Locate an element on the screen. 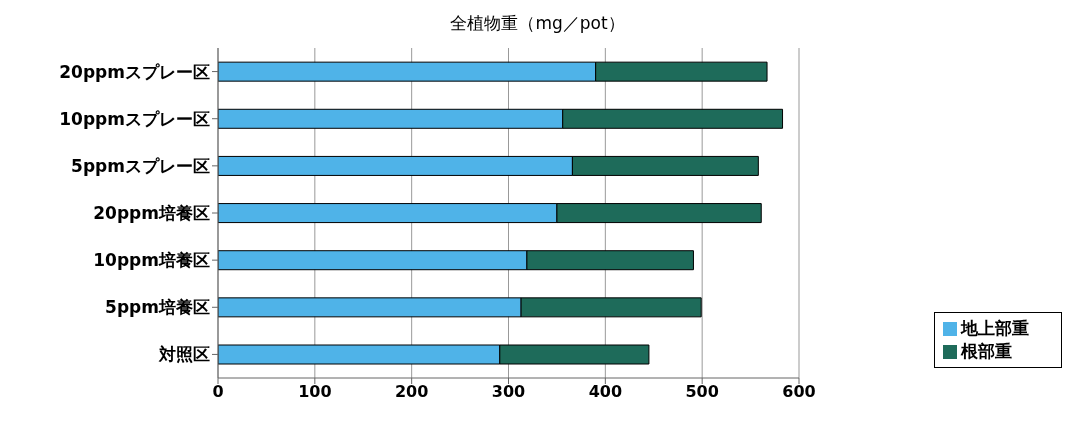  x-tick-label: 100 is located at coordinates (315, 392).